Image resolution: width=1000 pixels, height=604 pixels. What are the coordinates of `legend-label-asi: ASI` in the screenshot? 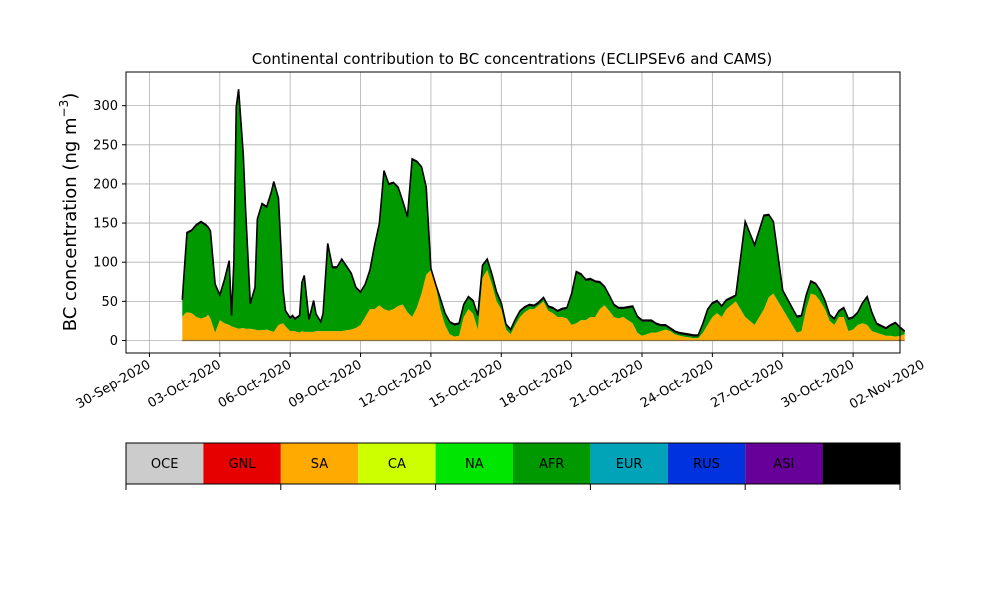 It's located at (783, 464).